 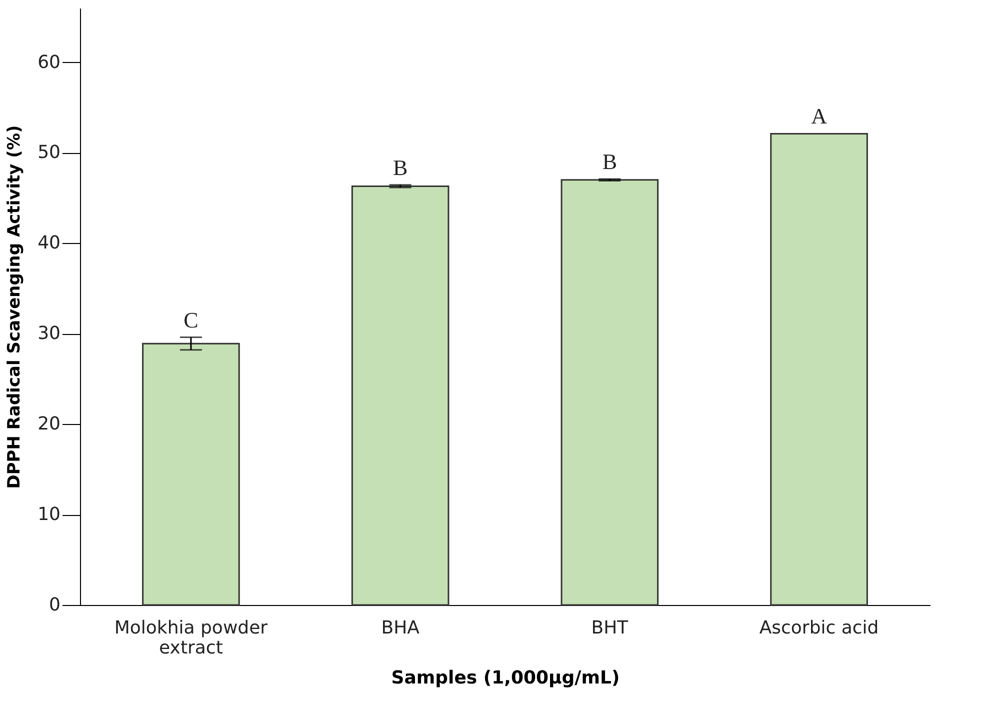 What do you see at coordinates (49, 333) in the screenshot?
I see `y-tick-label: 30` at bounding box center [49, 333].